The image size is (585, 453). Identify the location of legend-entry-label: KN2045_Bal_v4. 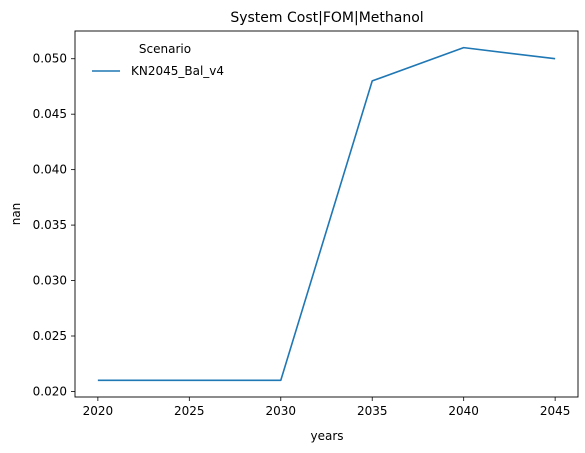
(177, 71).